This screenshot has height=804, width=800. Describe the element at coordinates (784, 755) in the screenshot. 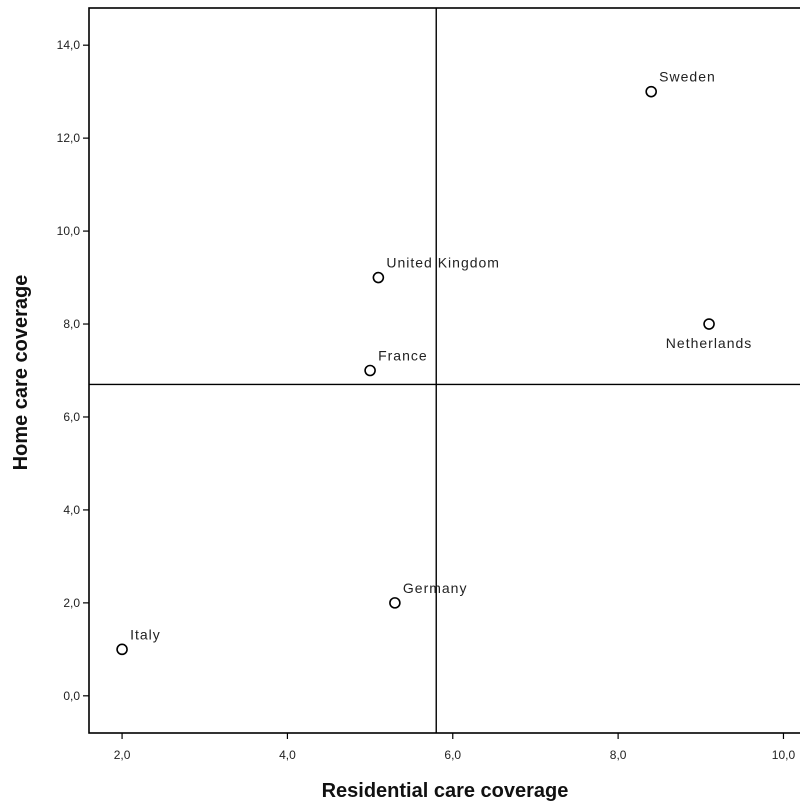

I see `x-tick-label: 10,0` at that location.